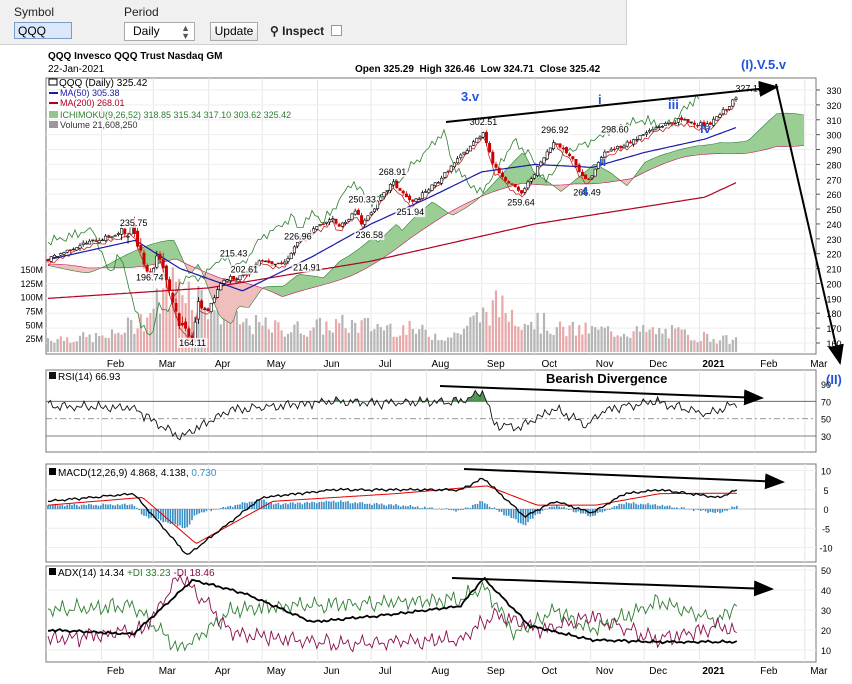  I want to click on legend-volume: Volume 21,608,250, so click(99, 125).